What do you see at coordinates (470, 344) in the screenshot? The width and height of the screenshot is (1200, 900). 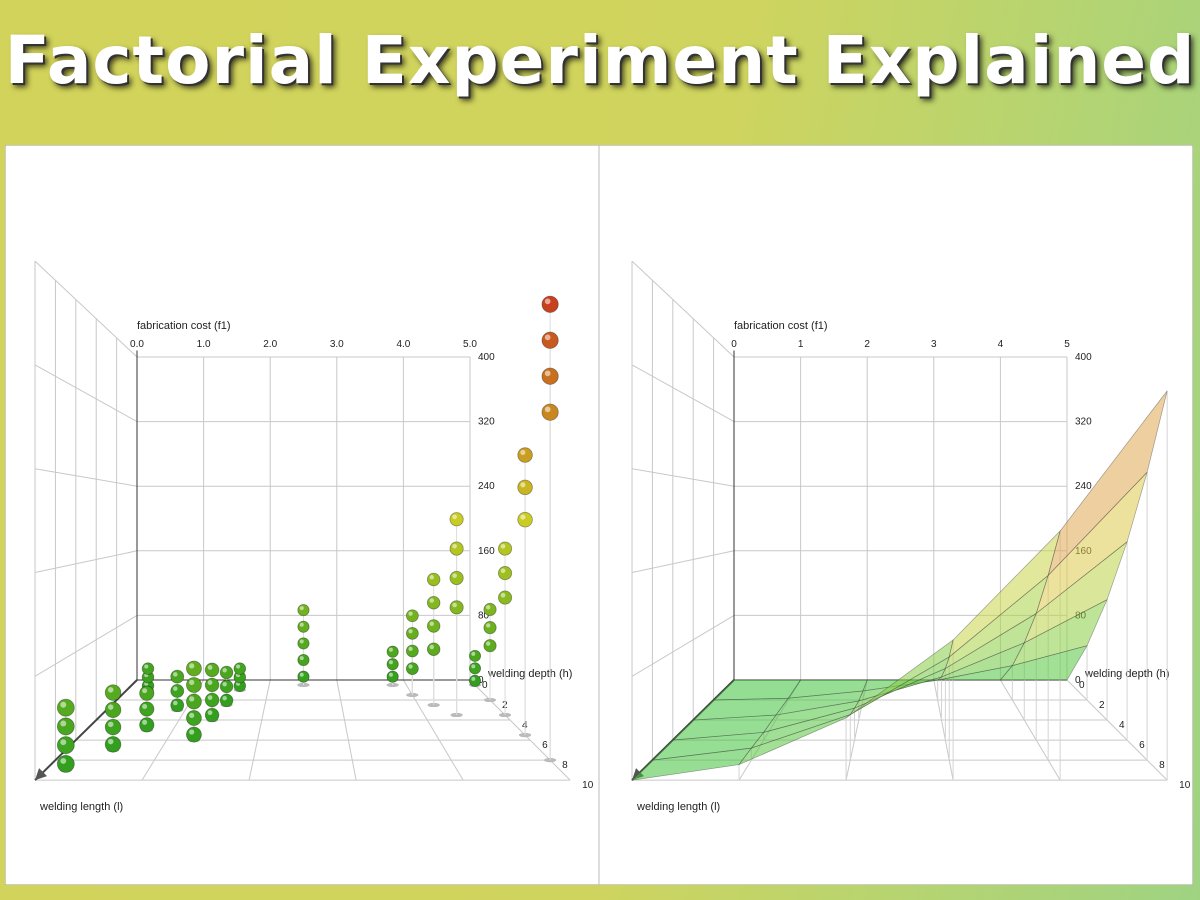 I see `x-tick-label: 5.0` at bounding box center [470, 344].